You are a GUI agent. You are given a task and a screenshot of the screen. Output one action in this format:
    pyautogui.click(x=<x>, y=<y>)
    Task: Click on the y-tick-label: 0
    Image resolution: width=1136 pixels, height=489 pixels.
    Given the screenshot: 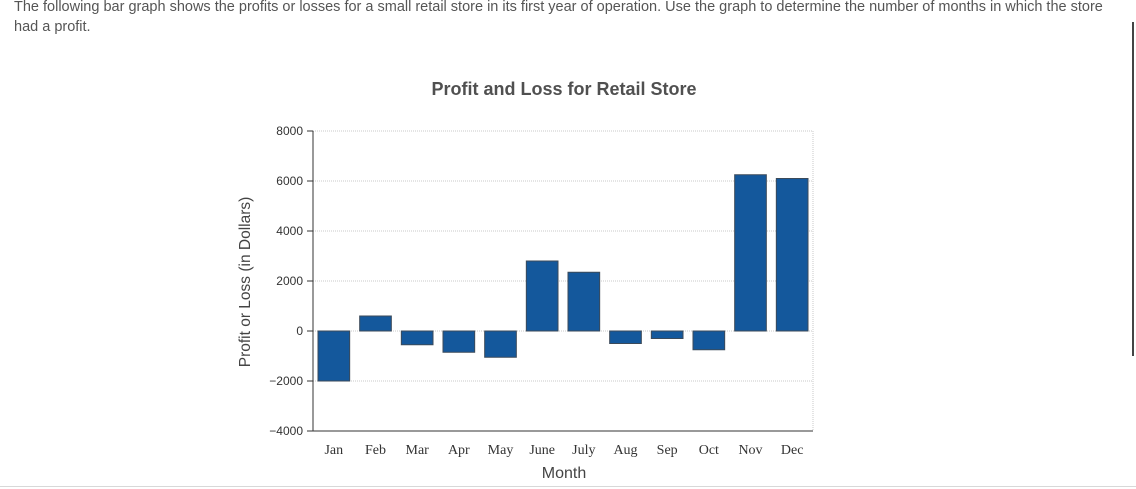 What is the action you would take?
    pyautogui.click(x=299, y=331)
    